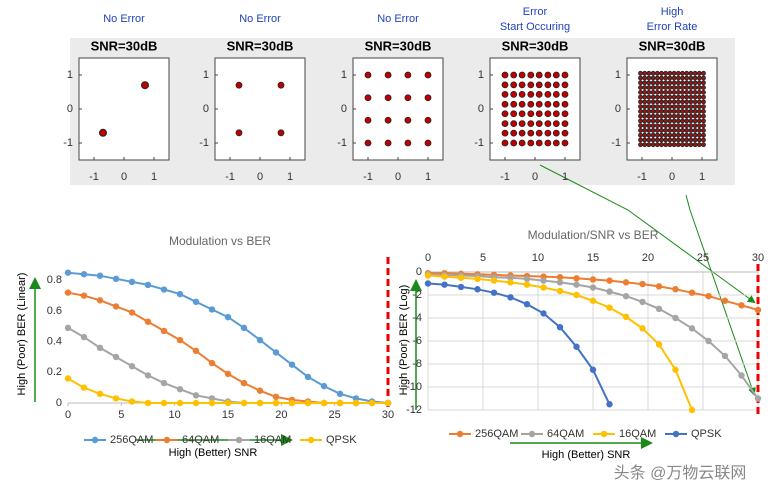  Describe the element at coordinates (702, 177) in the screenshot. I see `x-tick-label: 1` at that location.